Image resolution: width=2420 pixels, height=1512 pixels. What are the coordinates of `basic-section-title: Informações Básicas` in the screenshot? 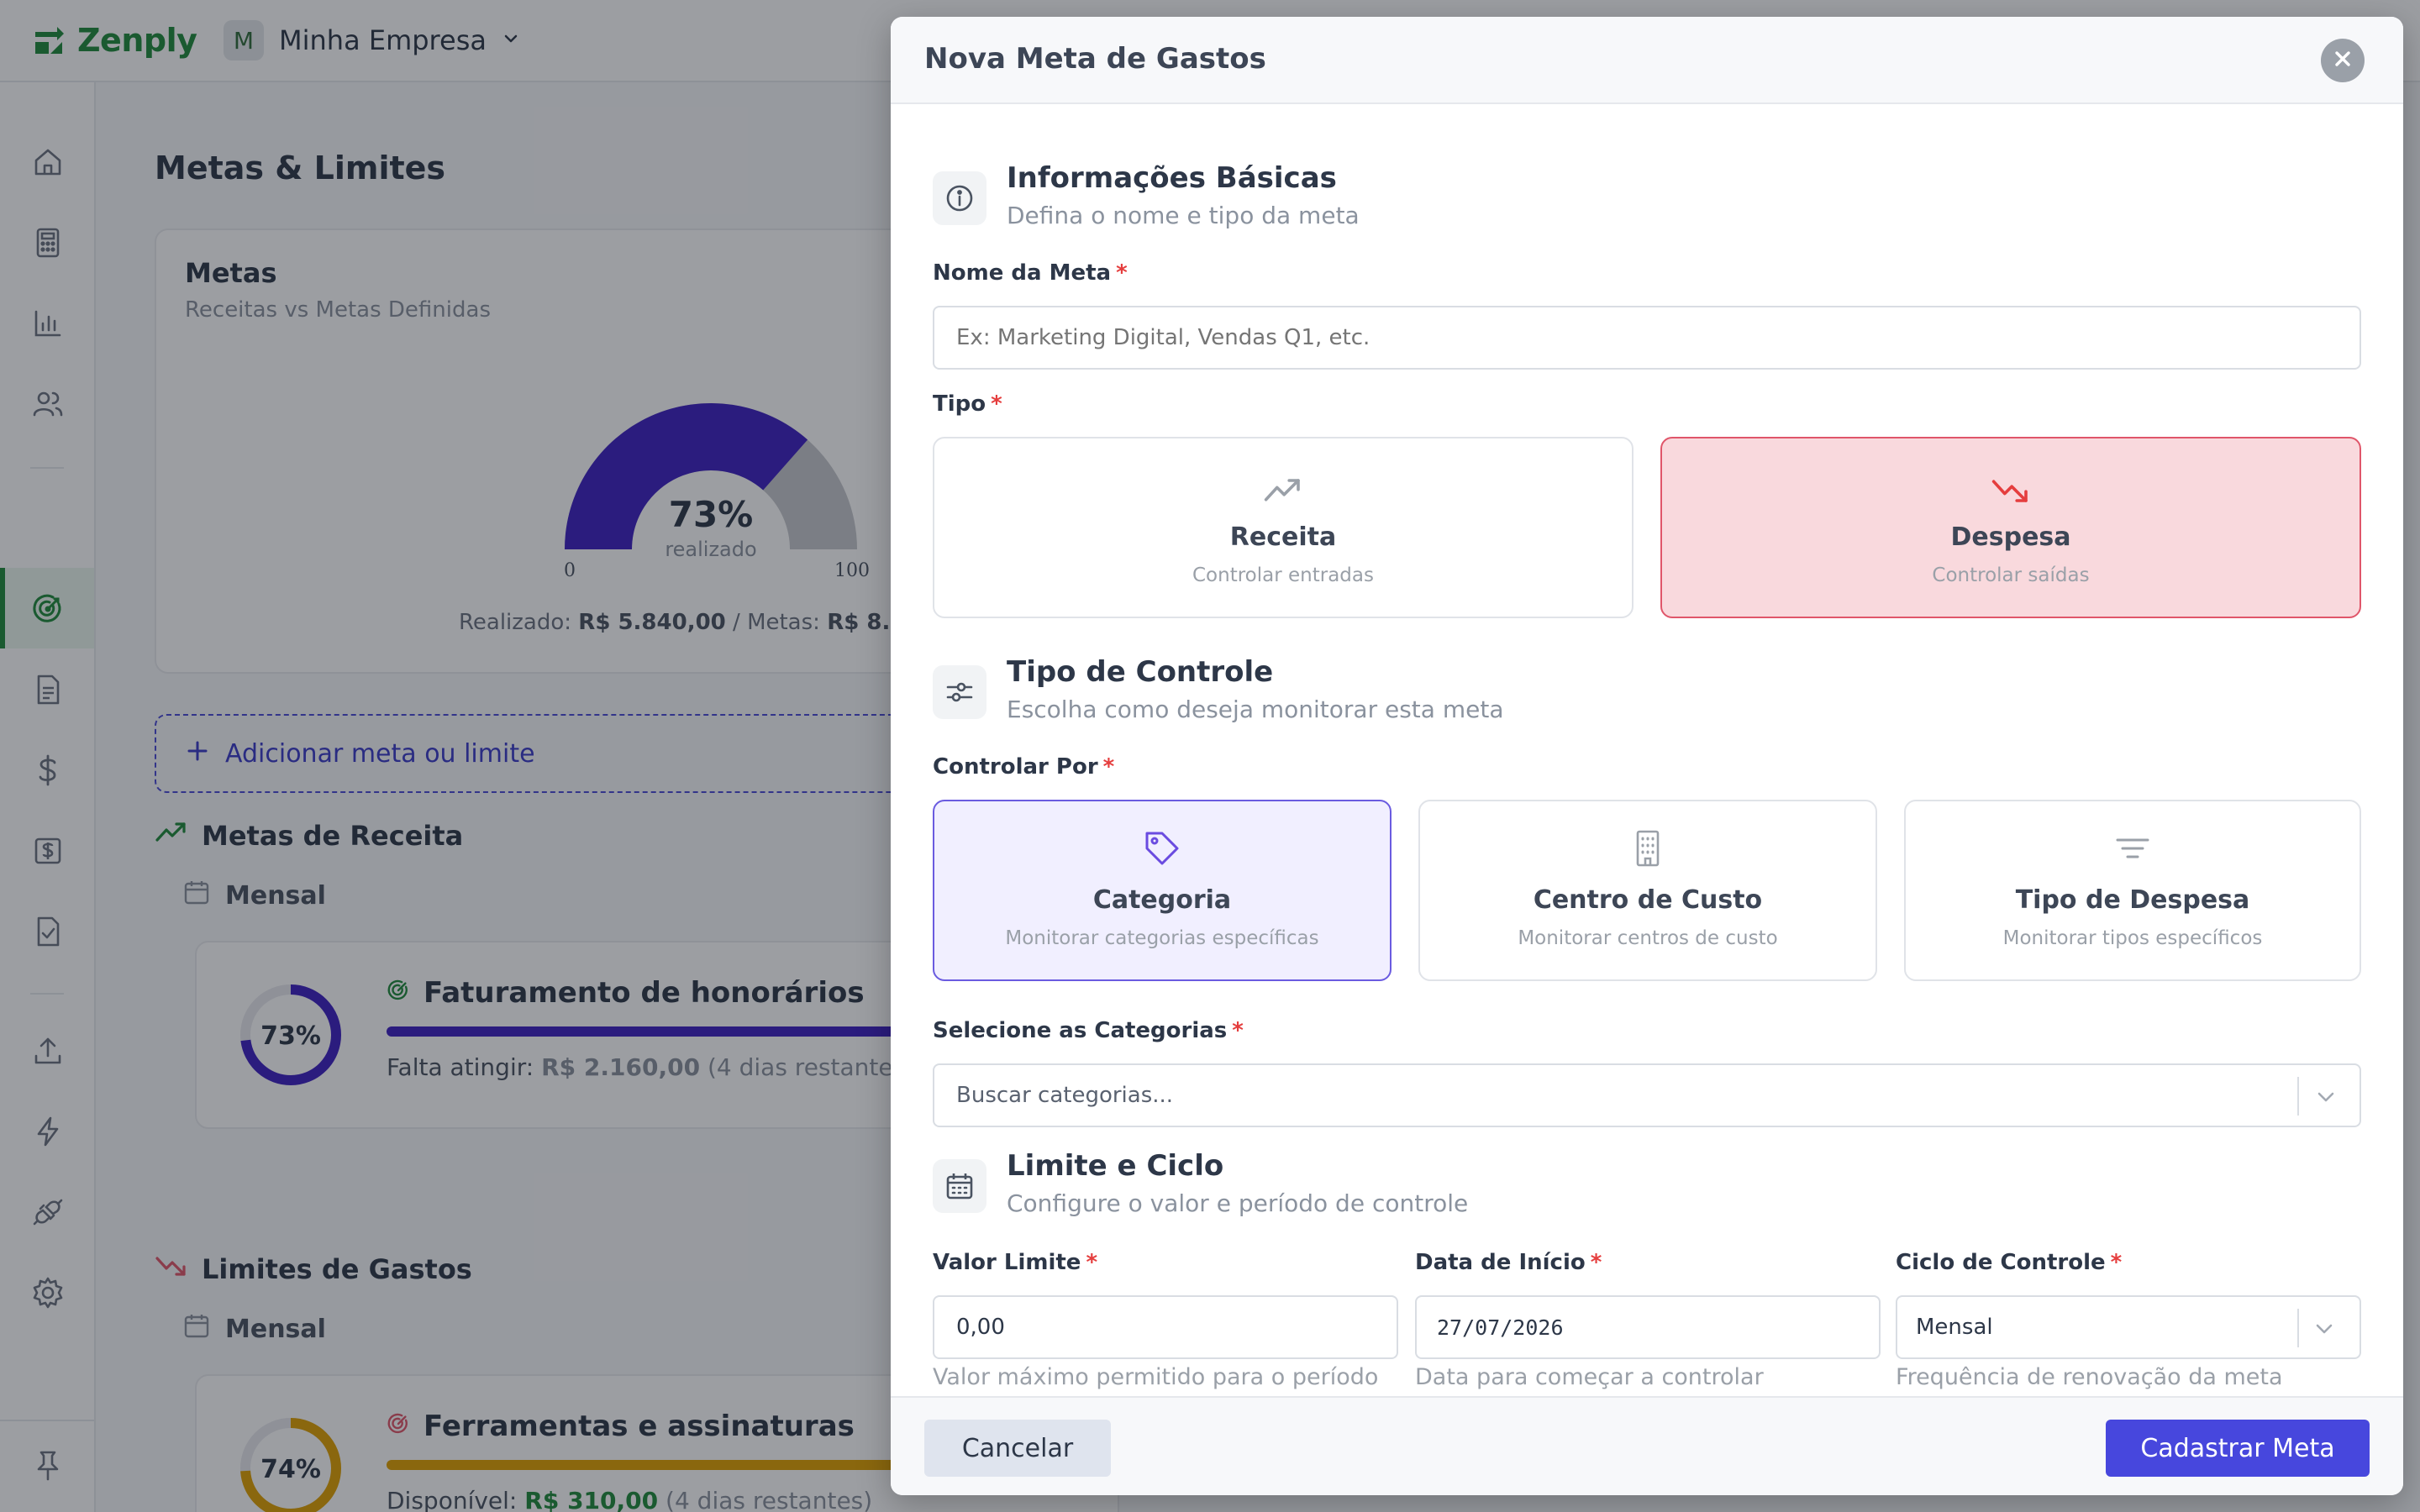 It's located at (1172, 178).